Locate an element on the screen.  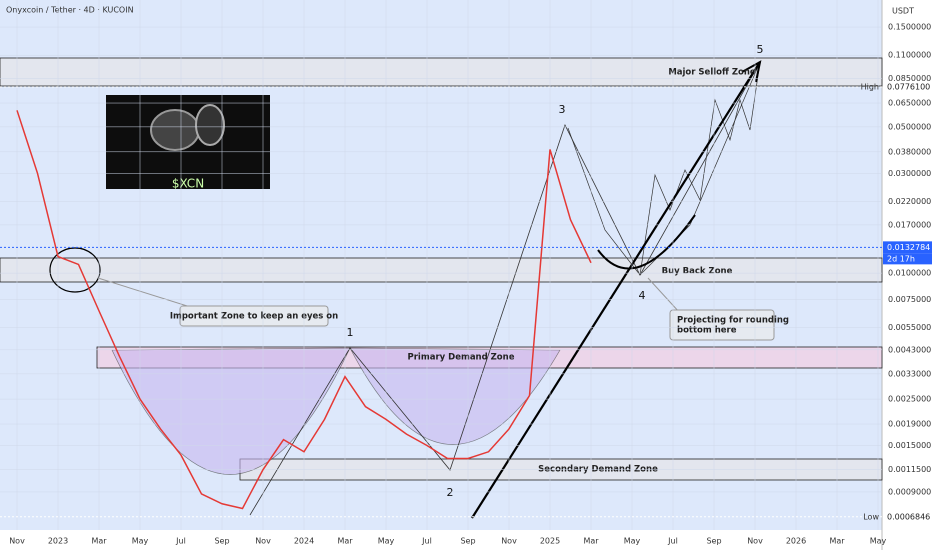
current-label: 0.0132784 is located at coordinates (908, 247).